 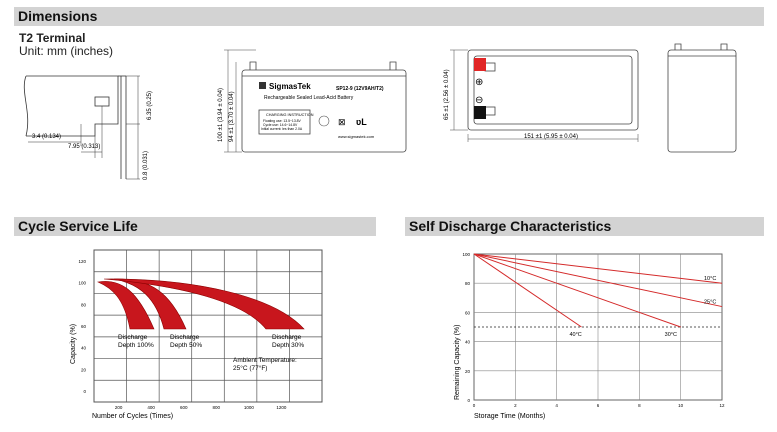 What do you see at coordinates (642, 307) in the screenshot?
I see `self-discharge-series-labels: 10°C 25°C 30°C 40°C` at bounding box center [642, 307].